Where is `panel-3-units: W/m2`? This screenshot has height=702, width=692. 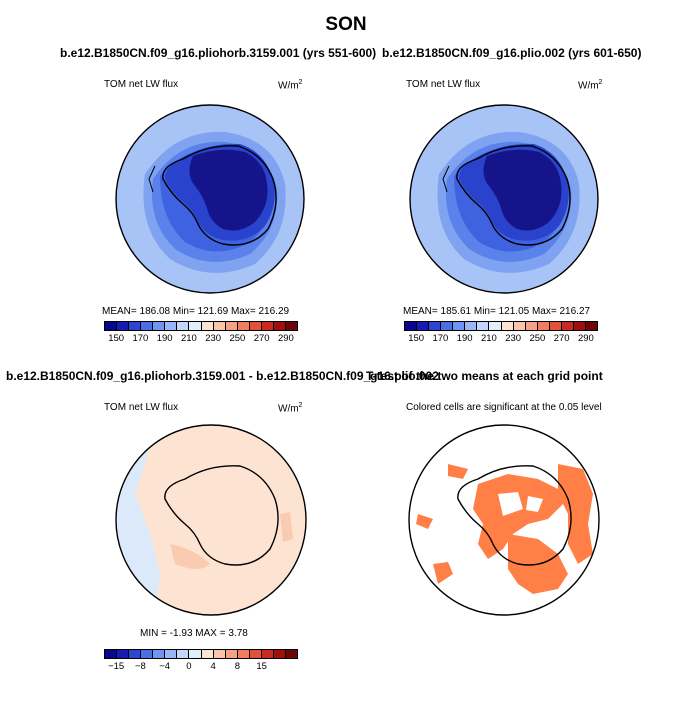 panel-3-units: W/m2 is located at coordinates (290, 408).